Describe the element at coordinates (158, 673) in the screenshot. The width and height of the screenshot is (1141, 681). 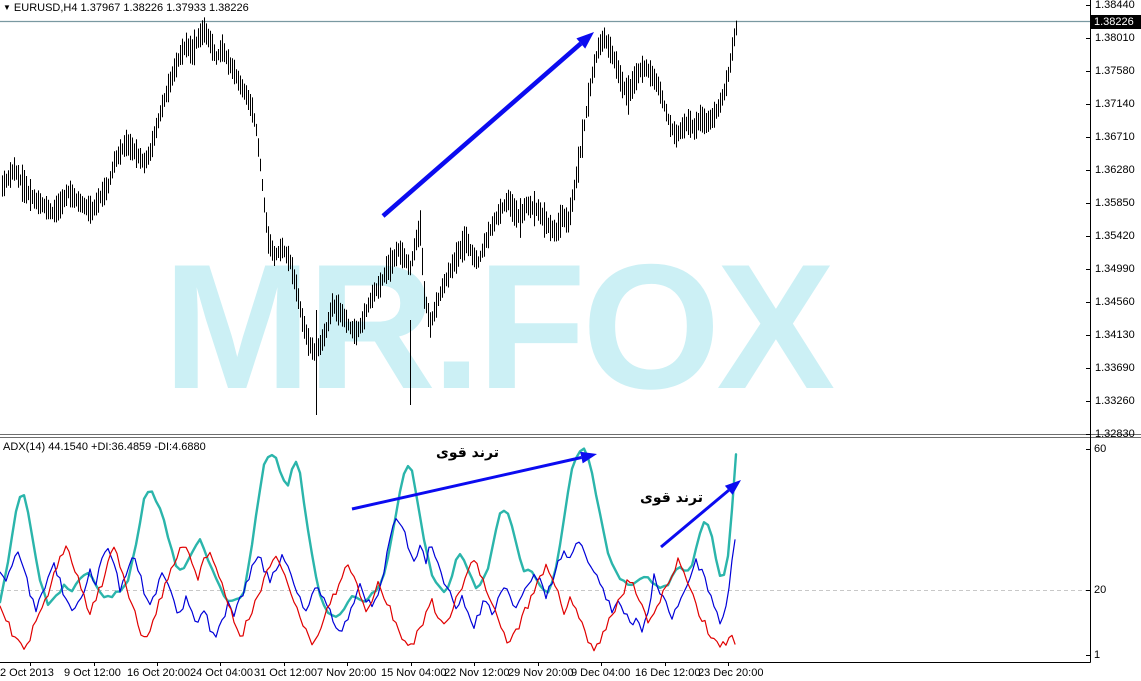
I see `date-axis-label: 16 Oct 20:00` at that location.